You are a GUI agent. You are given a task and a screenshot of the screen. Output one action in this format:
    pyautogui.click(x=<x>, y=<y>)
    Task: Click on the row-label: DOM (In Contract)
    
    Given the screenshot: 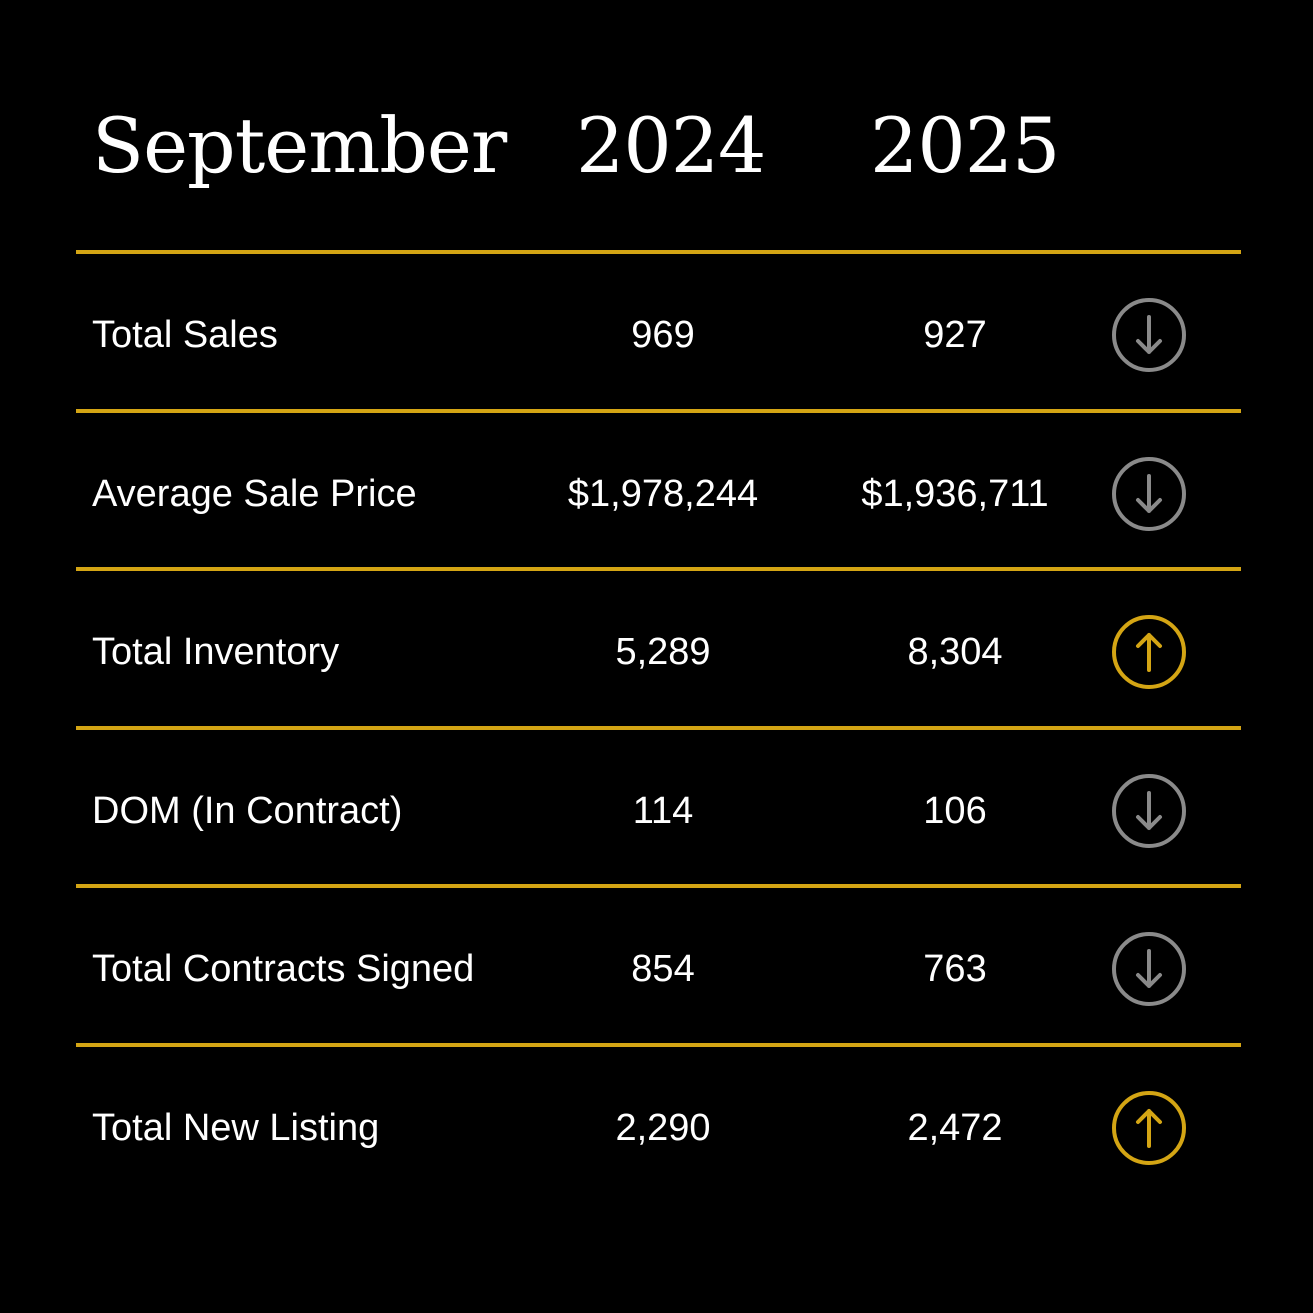 What is the action you would take?
    pyautogui.click(x=247, y=810)
    